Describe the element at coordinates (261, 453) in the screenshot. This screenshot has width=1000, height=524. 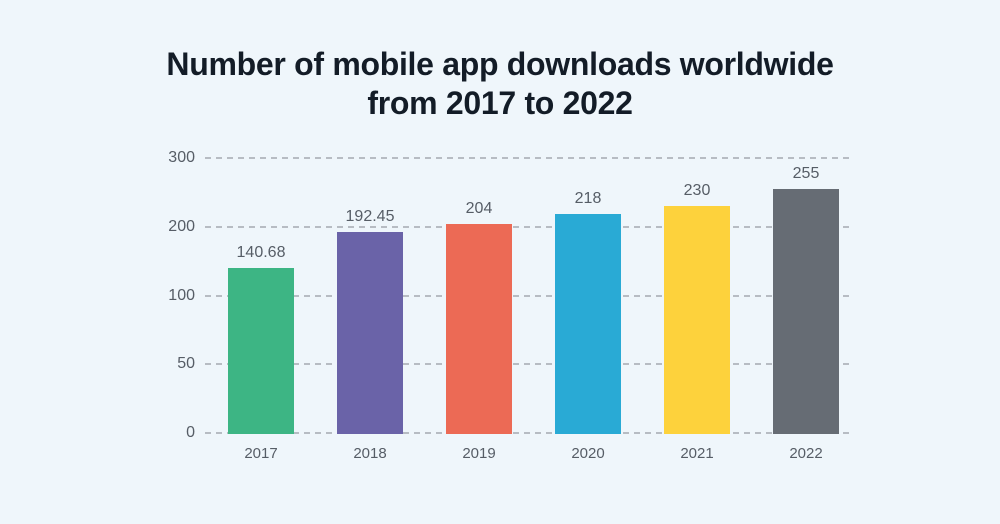
I see `x-axis-year-label: 2017` at that location.